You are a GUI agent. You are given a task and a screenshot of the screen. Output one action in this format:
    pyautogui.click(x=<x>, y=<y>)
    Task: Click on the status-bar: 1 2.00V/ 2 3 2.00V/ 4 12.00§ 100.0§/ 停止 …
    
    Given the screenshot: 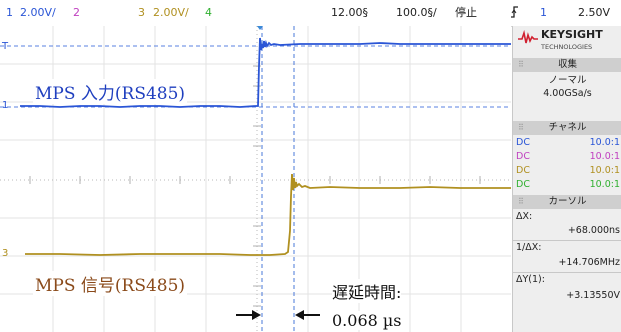 What is the action you would take?
    pyautogui.click(x=310, y=13)
    